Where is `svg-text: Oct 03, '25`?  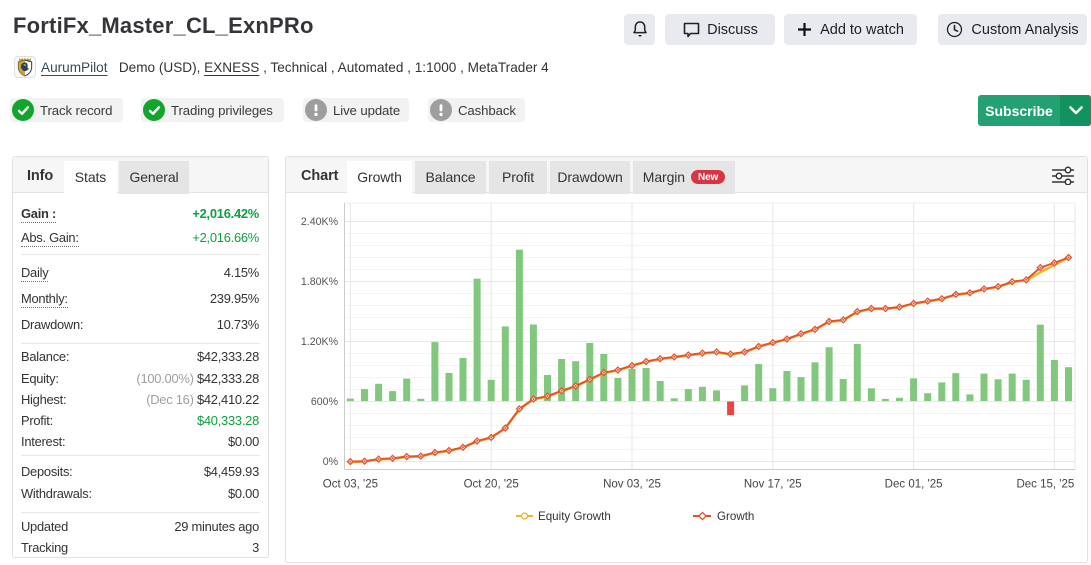
svg-text: Oct 03, '25 is located at coordinates (350, 485).